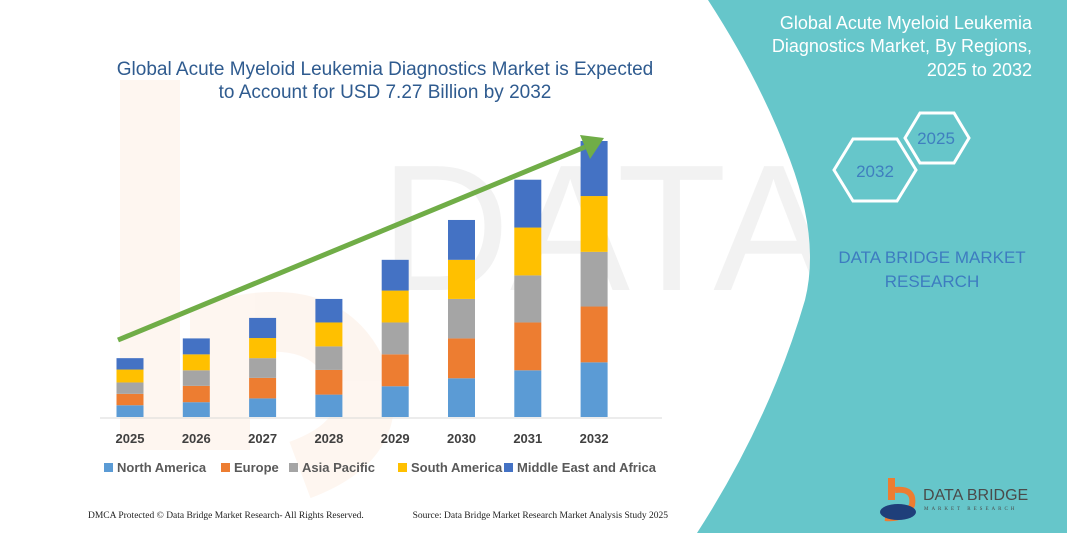 The height and width of the screenshot is (533, 1067). I want to click on bar-2026-south-america, so click(196, 362).